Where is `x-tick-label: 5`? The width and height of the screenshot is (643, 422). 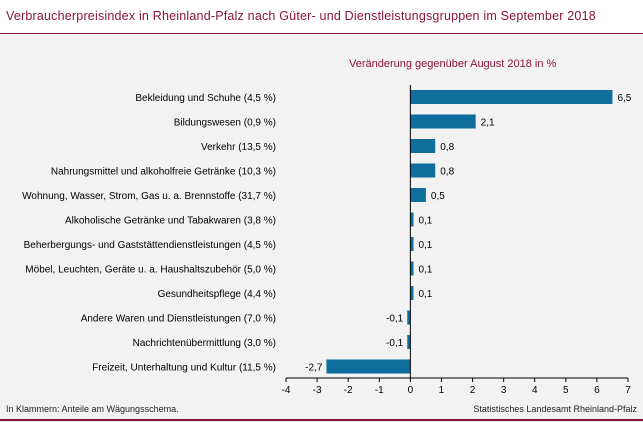 x-tick-label: 5 is located at coordinates (566, 390).